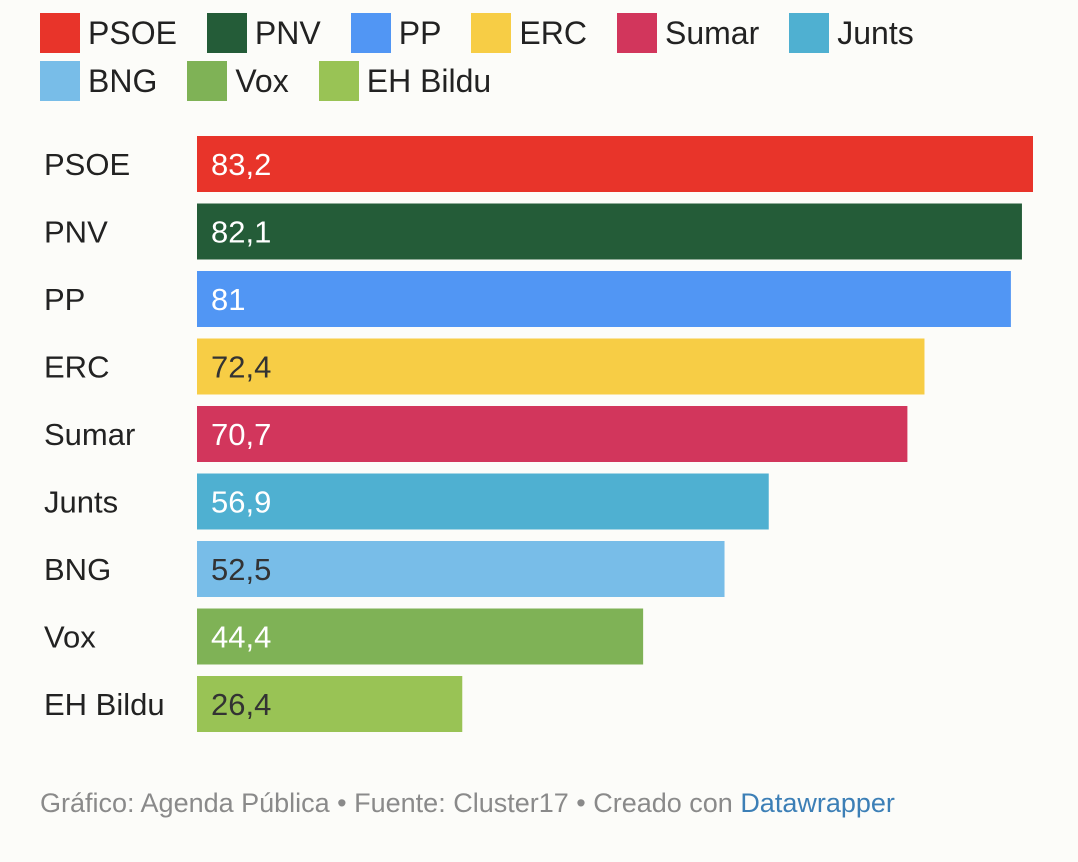 The width and height of the screenshot is (1078, 862). I want to click on datawrapper-link: Datawrapper, so click(817, 803).